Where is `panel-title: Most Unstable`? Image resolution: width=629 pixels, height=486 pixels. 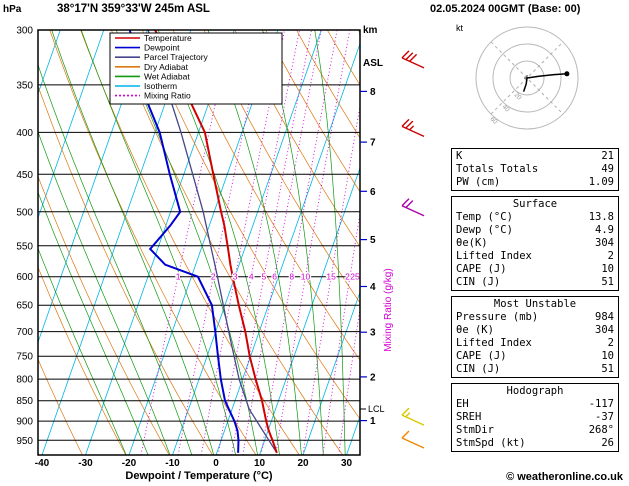
panel-title: Most Unstable is located at coordinates (535, 304).